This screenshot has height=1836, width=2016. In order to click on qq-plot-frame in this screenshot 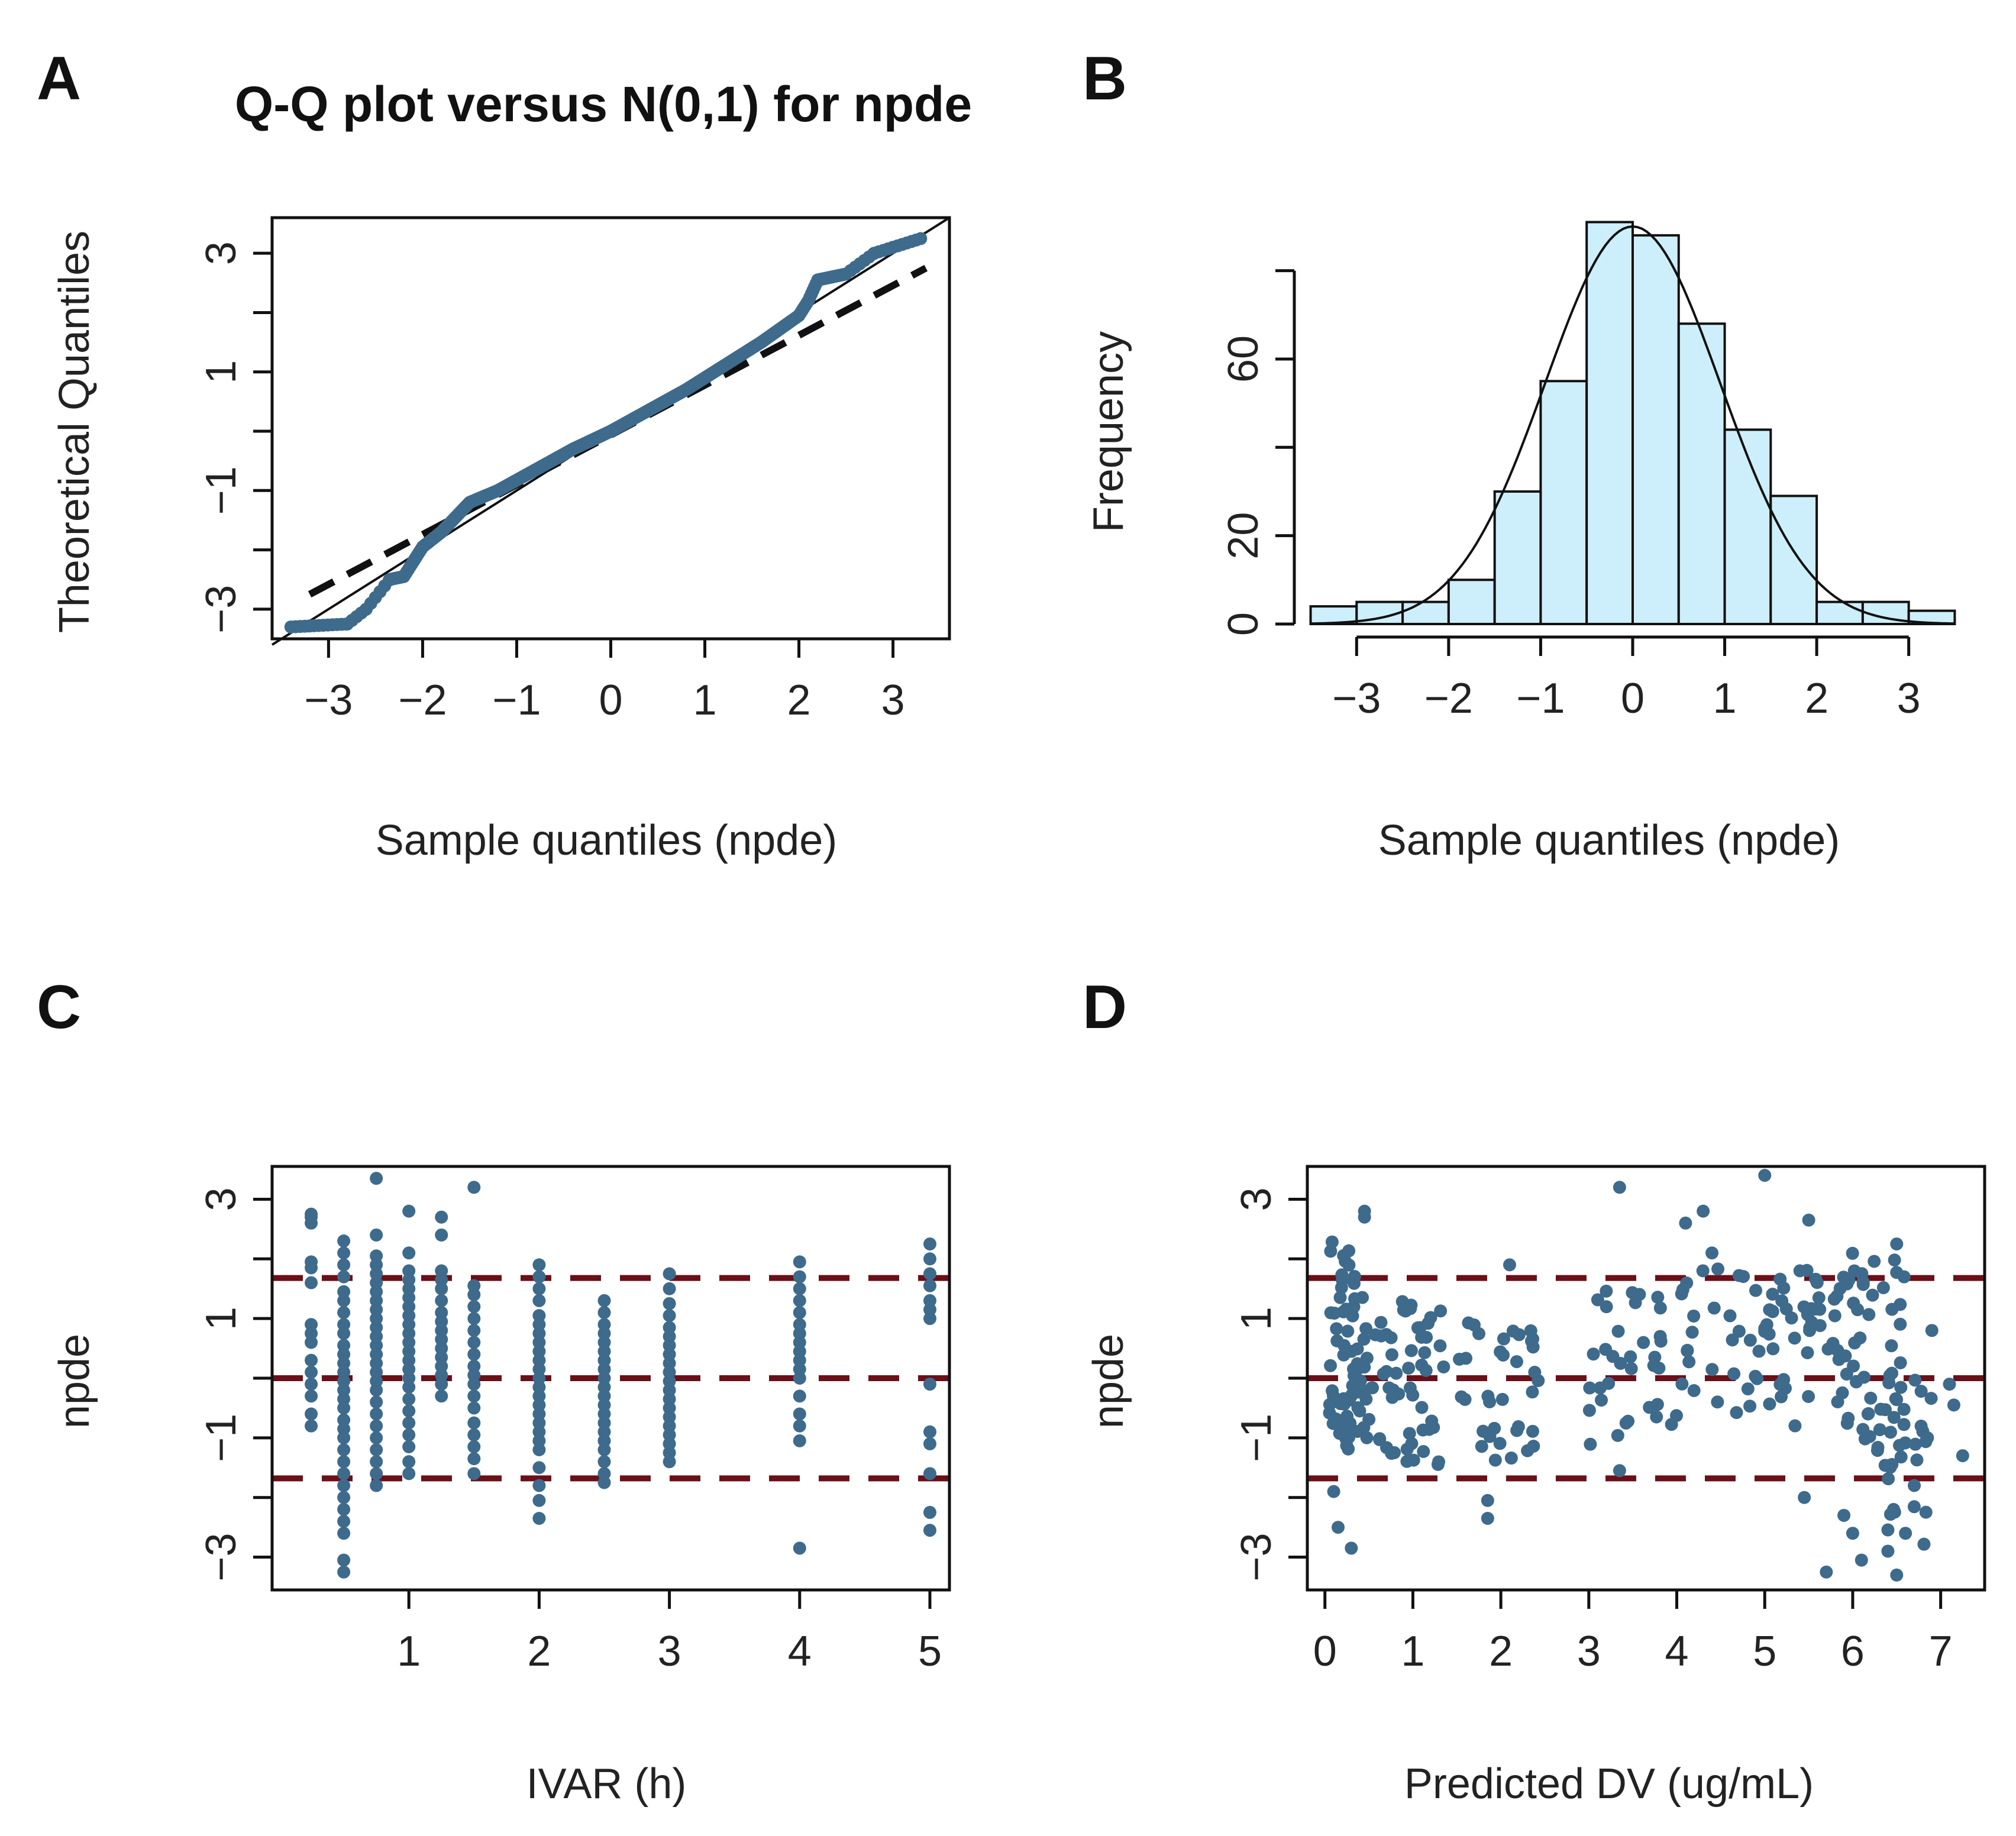, I will do `click(610, 429)`.